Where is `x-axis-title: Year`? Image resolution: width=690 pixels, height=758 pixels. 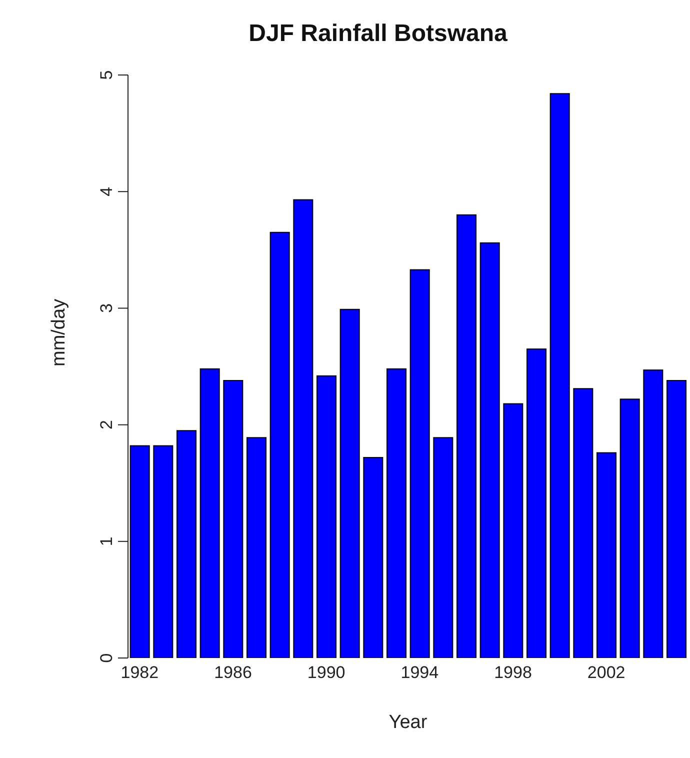
x-axis-title: Year is located at coordinates (408, 722).